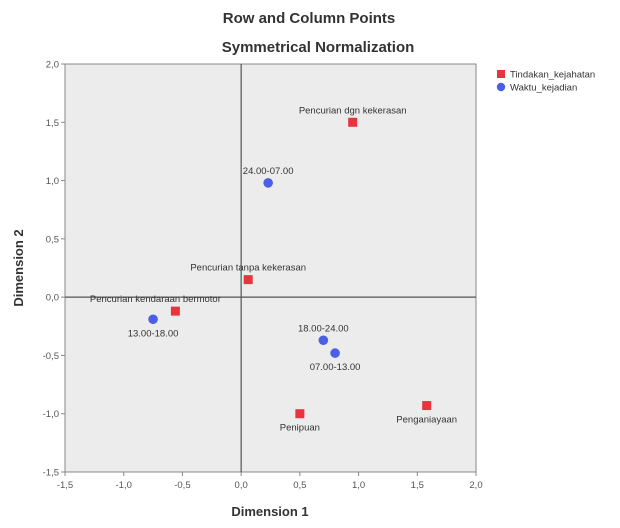  I want to click on point-label: Penganiayaan, so click(426, 420).